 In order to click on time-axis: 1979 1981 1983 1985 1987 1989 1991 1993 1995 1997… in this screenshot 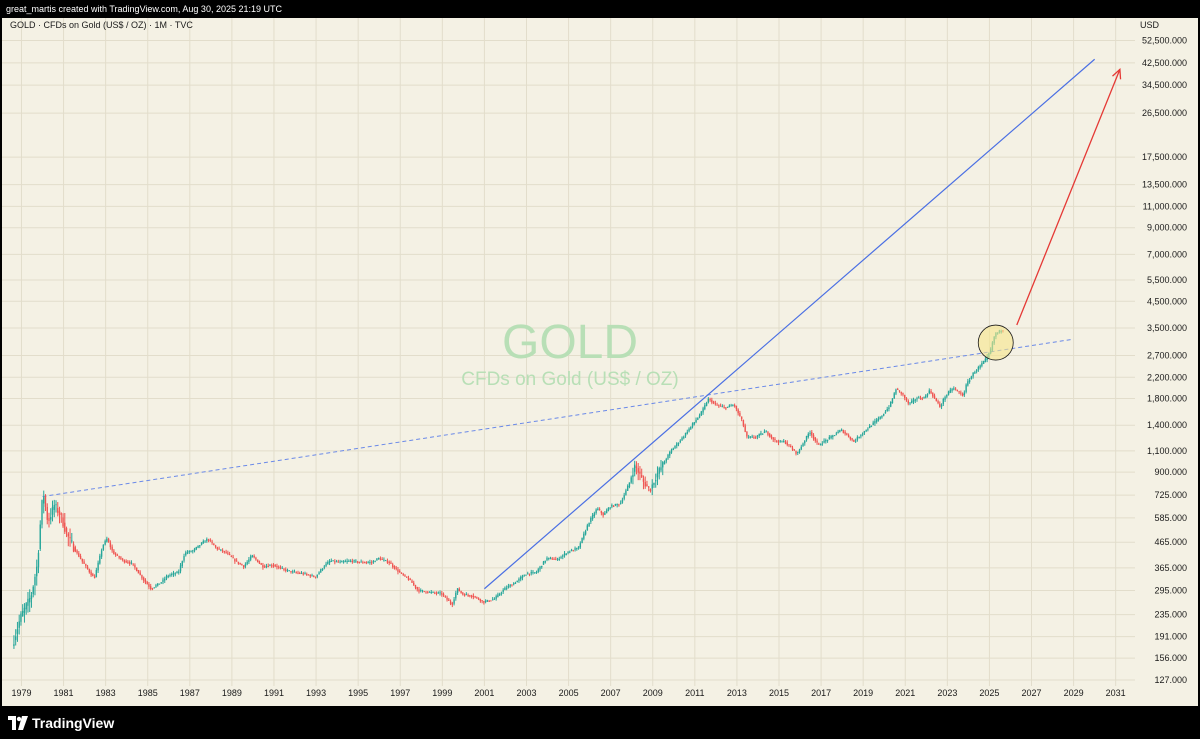, I will do `click(568, 693)`.